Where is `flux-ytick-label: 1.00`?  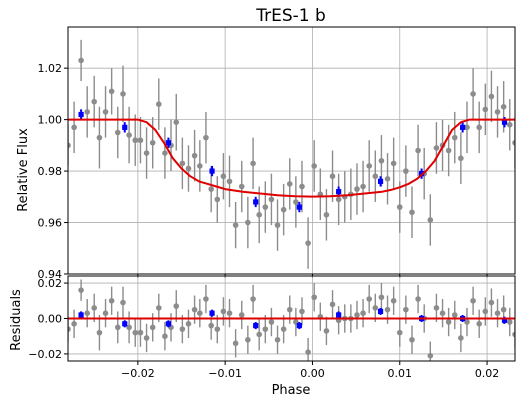
flux-ytick-label: 1.00 is located at coordinates (50, 120).